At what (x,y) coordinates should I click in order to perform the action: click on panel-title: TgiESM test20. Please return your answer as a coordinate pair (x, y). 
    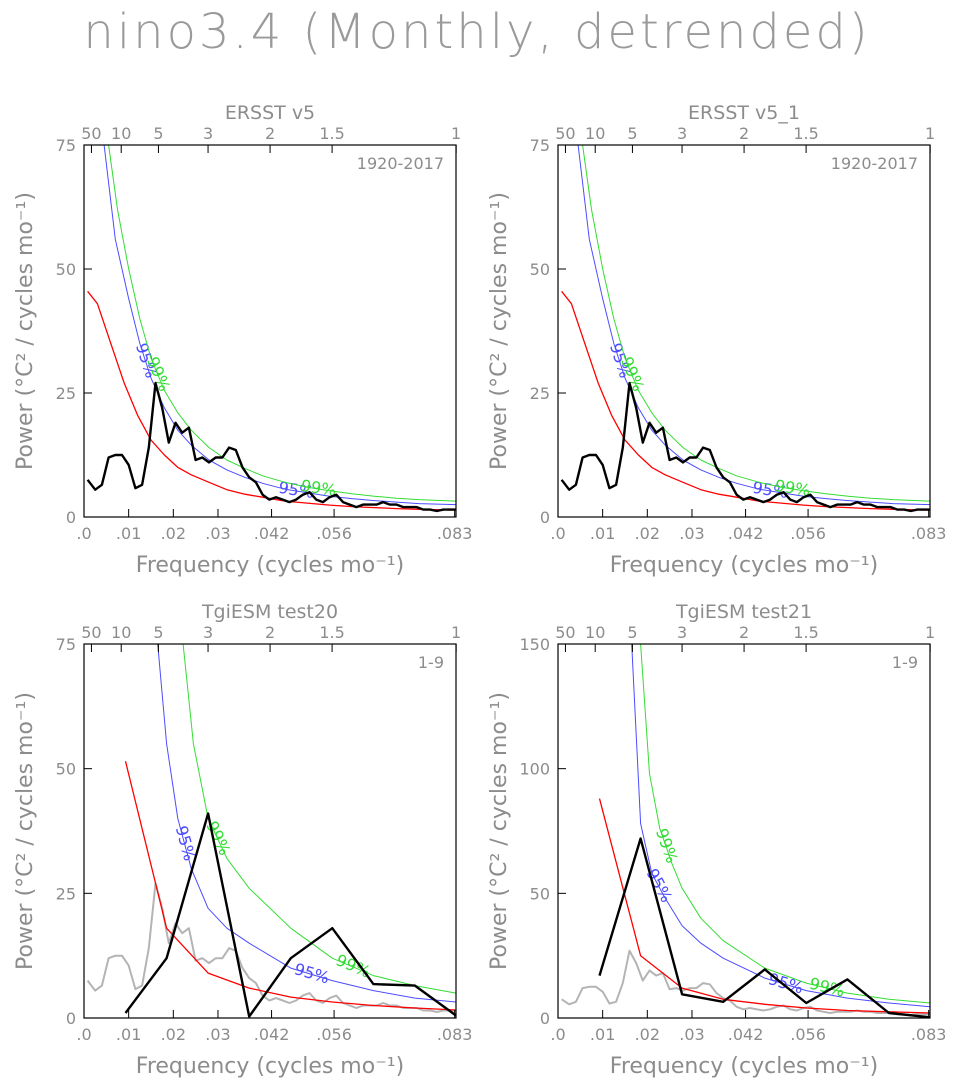
    Looking at the image, I should click on (269, 612).